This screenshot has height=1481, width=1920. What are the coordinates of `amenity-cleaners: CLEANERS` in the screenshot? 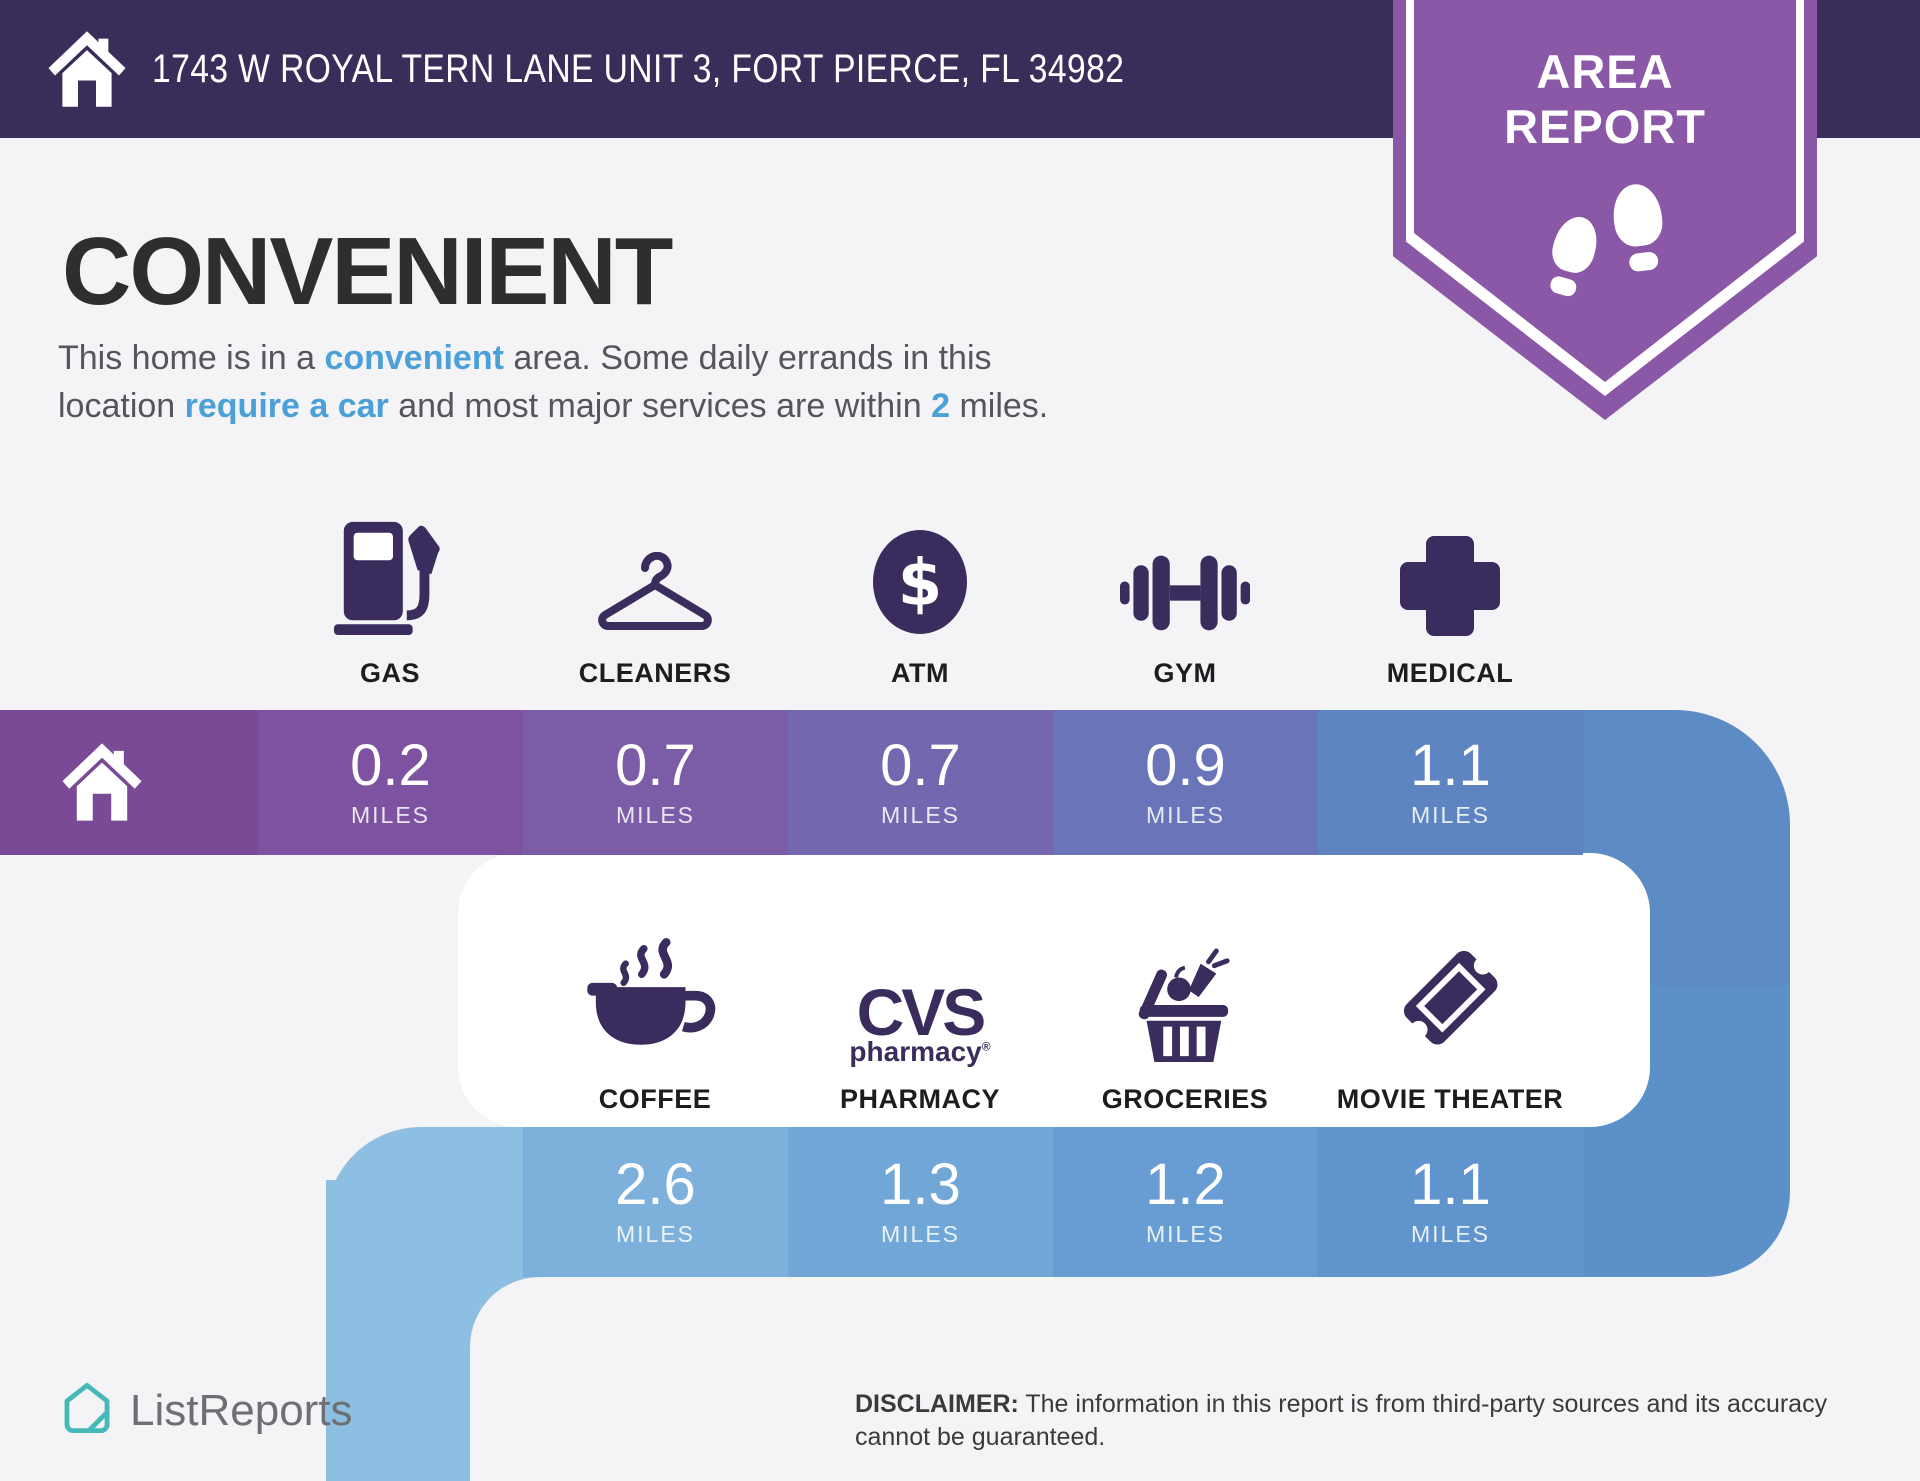 It's located at (655, 602).